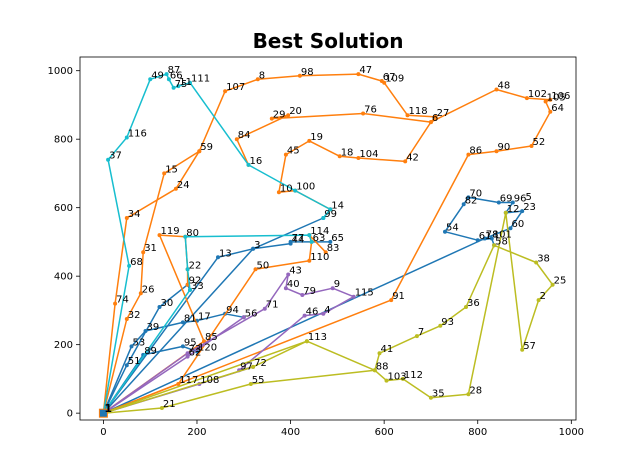 This screenshot has height=476, width=640. What do you see at coordinates (150, 248) in the screenshot?
I see `node-label-31: 31` at bounding box center [150, 248].